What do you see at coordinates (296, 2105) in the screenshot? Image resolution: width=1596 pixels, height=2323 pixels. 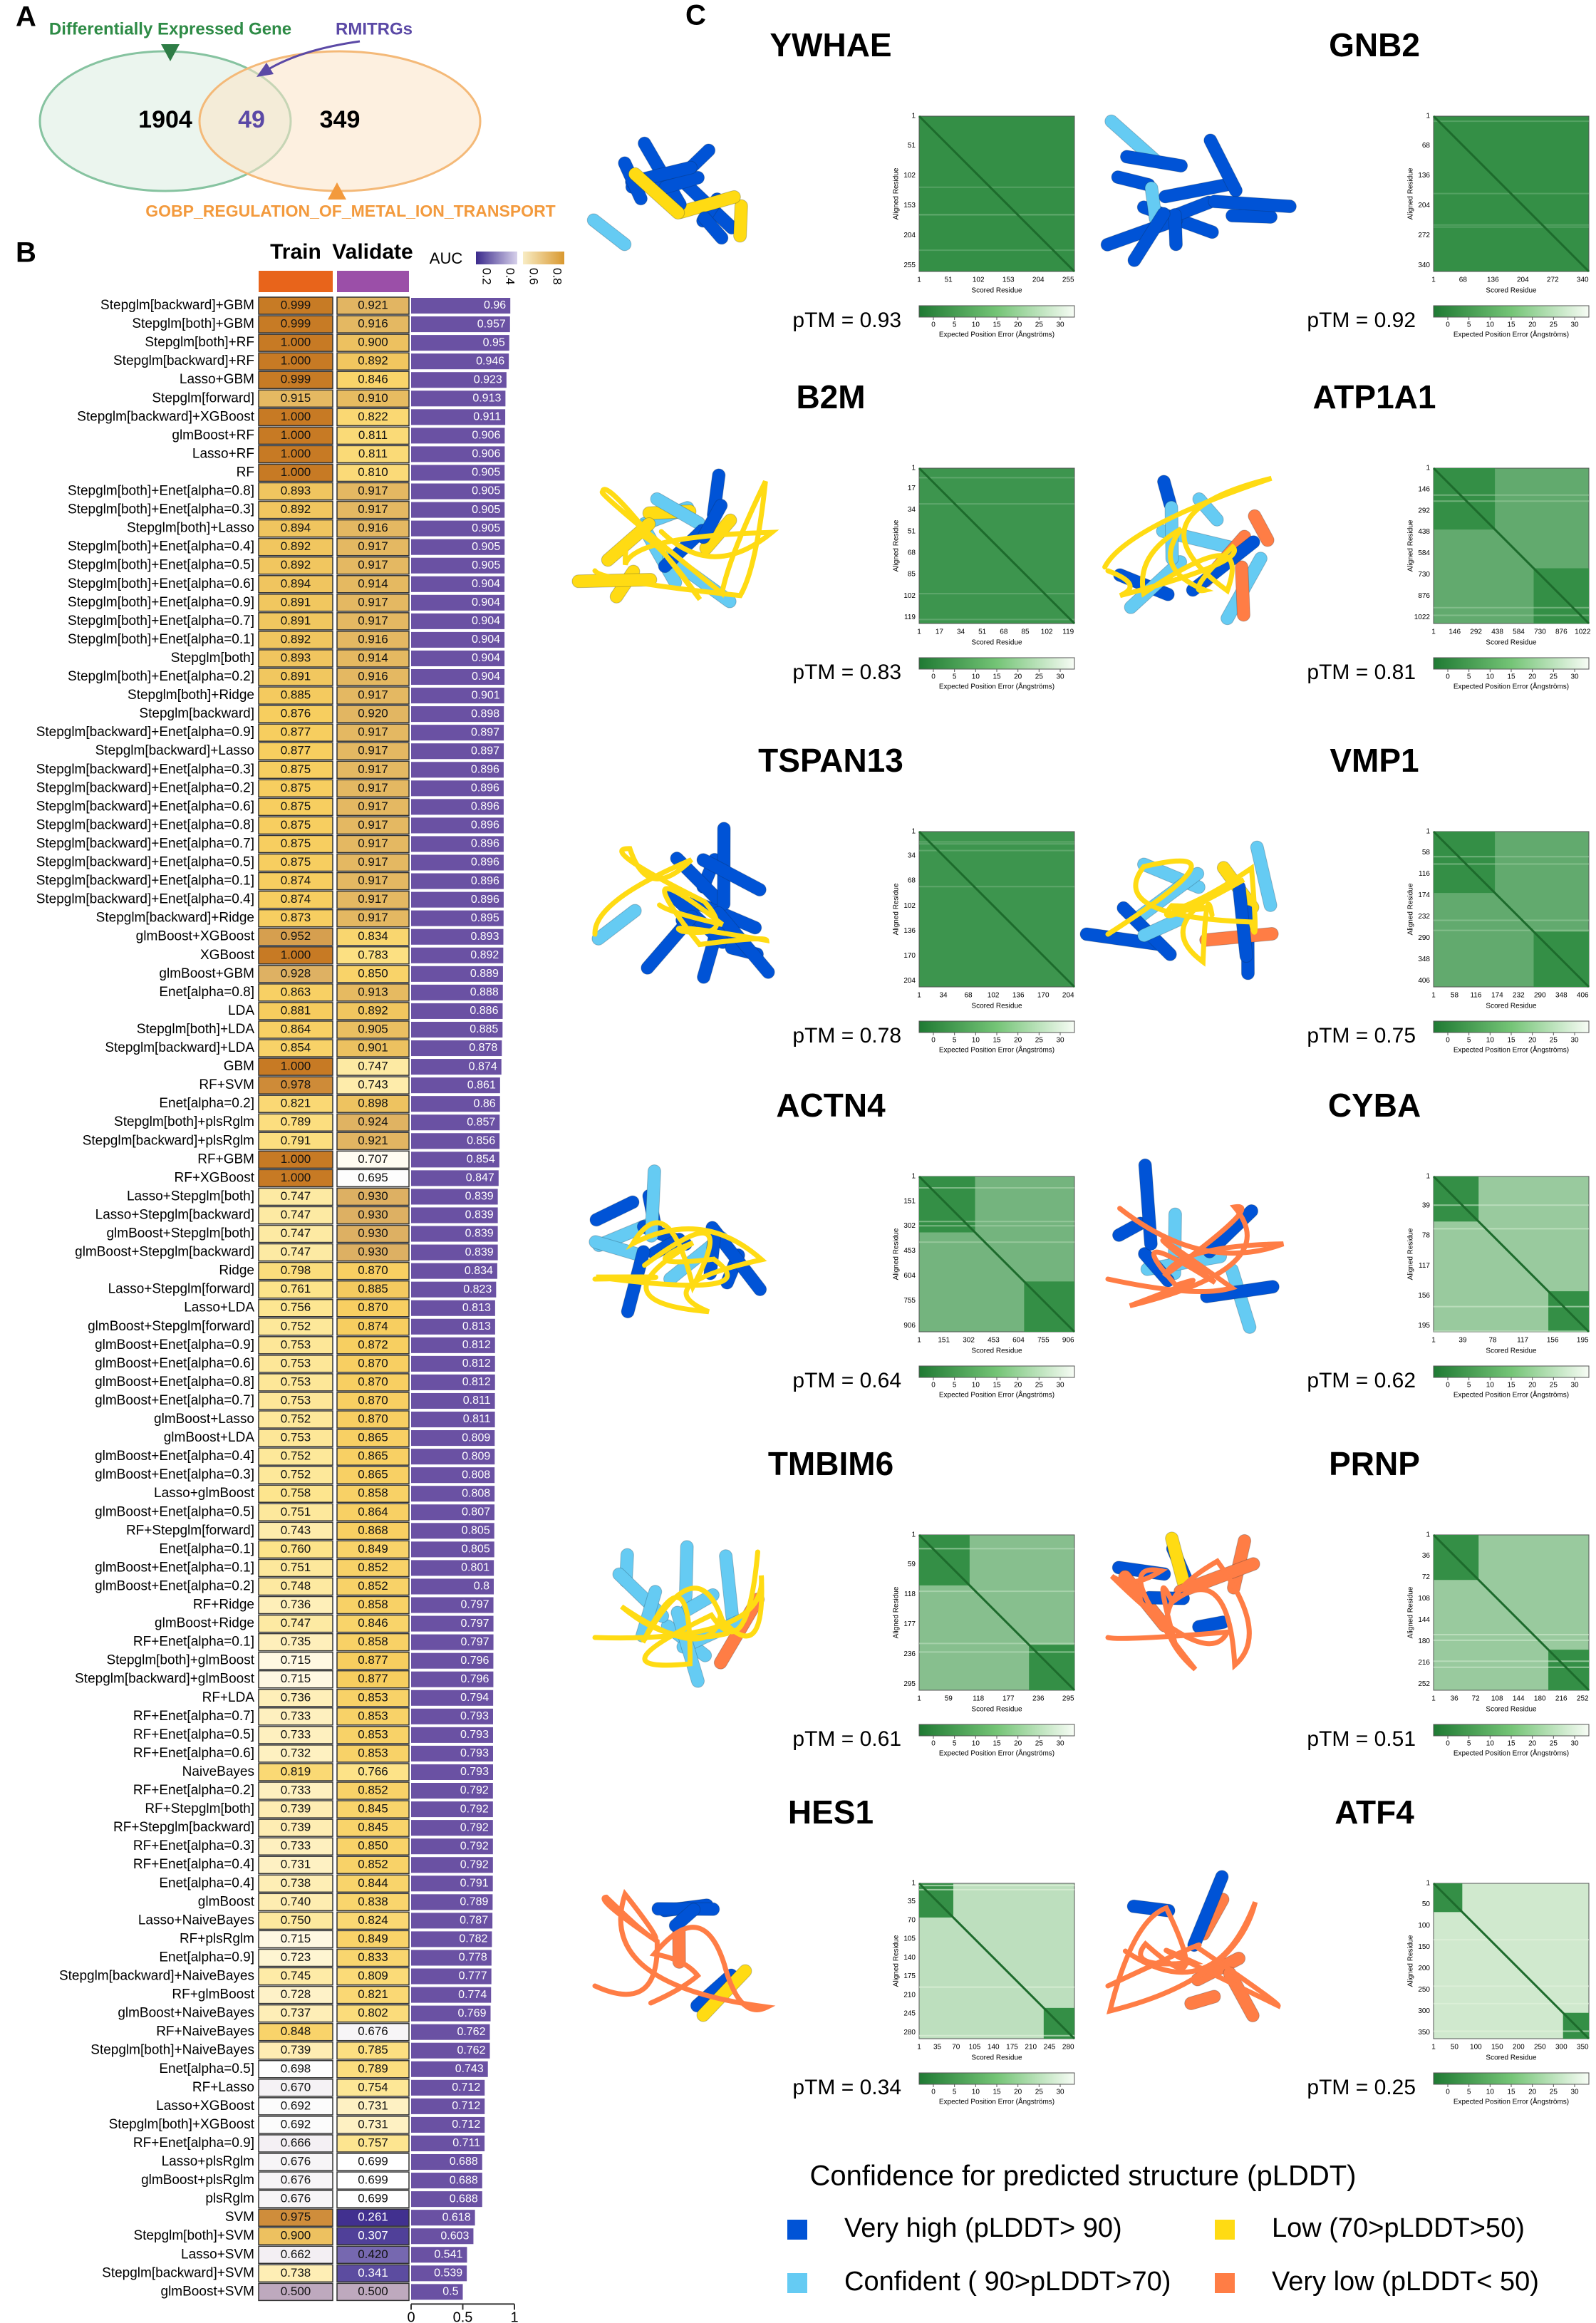 I see `heat-cell-value: 0.692` at bounding box center [296, 2105].